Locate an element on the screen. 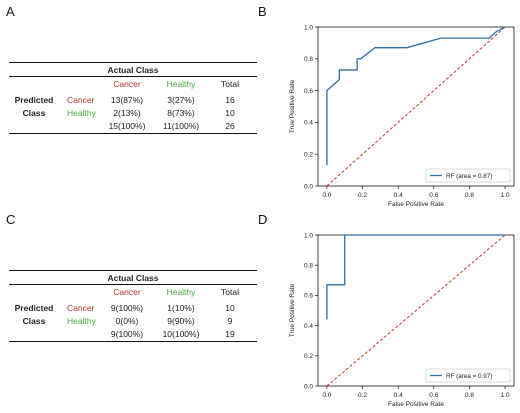 This screenshot has width=520, height=413. table-cell: 16 is located at coordinates (230, 100).